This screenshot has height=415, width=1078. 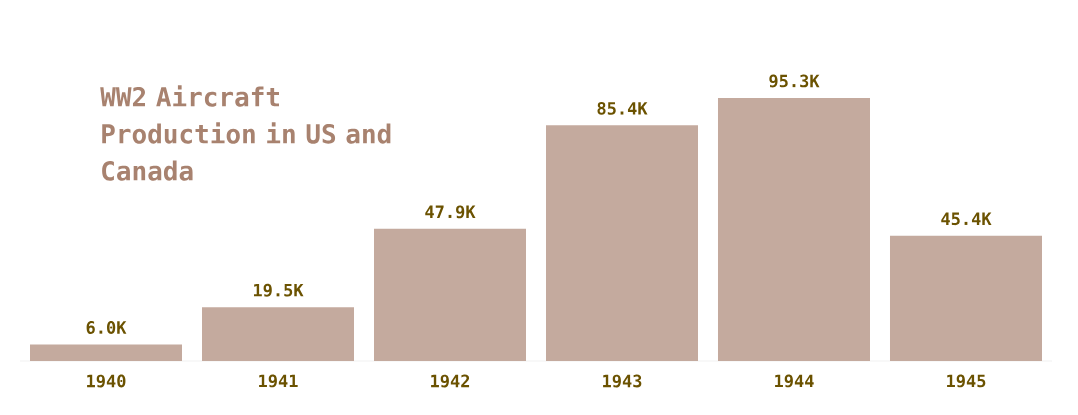 I want to click on data-label: 85.4K, so click(x=622, y=108).